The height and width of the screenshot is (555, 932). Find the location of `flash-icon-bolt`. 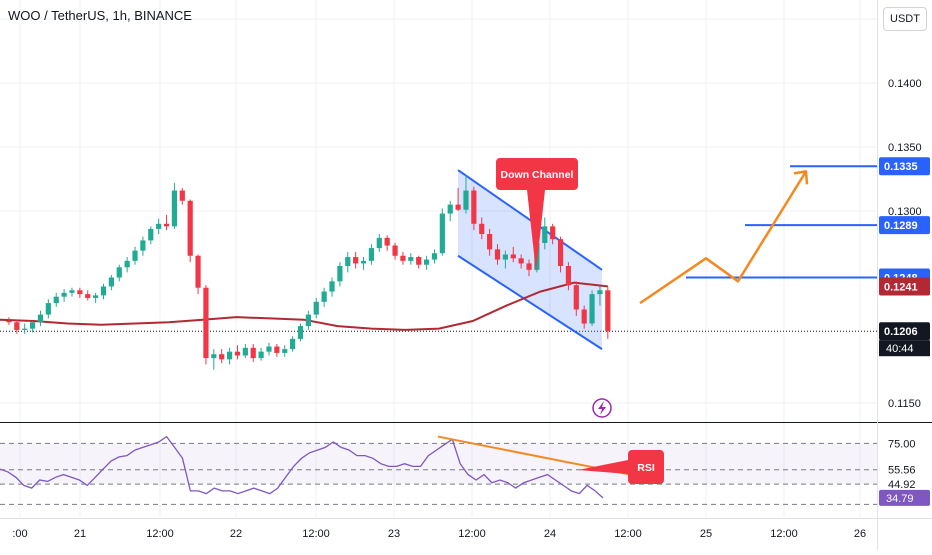

flash-icon-bolt is located at coordinates (602, 408).